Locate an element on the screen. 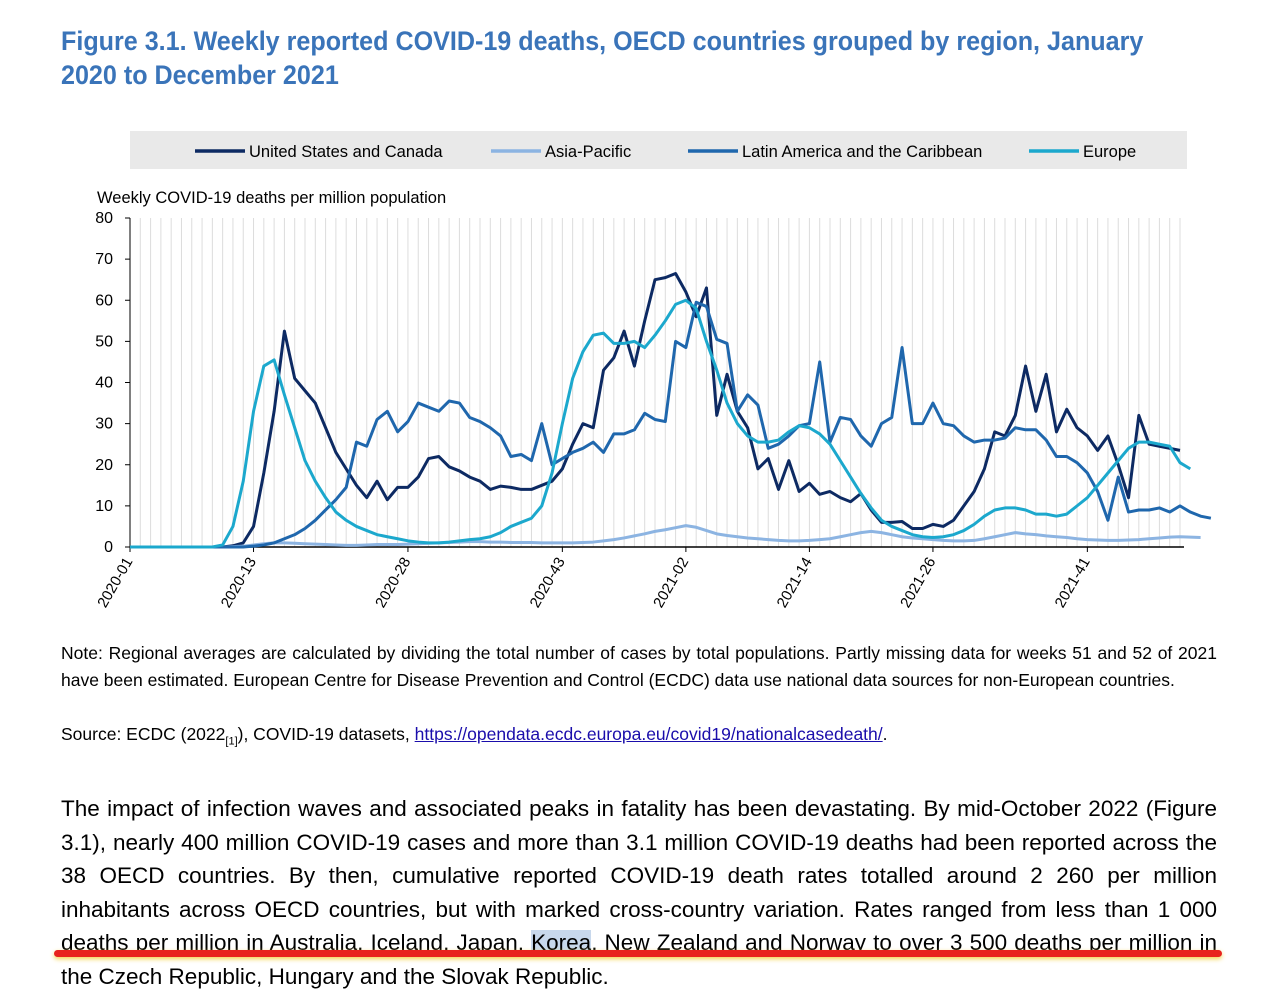 This screenshot has width=1280, height=1001. y-tick-label: 70 is located at coordinates (104, 259).